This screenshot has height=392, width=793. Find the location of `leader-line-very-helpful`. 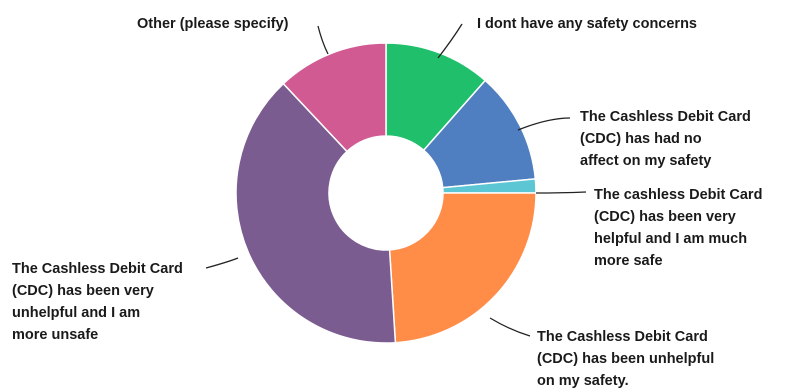

leader-line-very-helpful is located at coordinates (561, 192).